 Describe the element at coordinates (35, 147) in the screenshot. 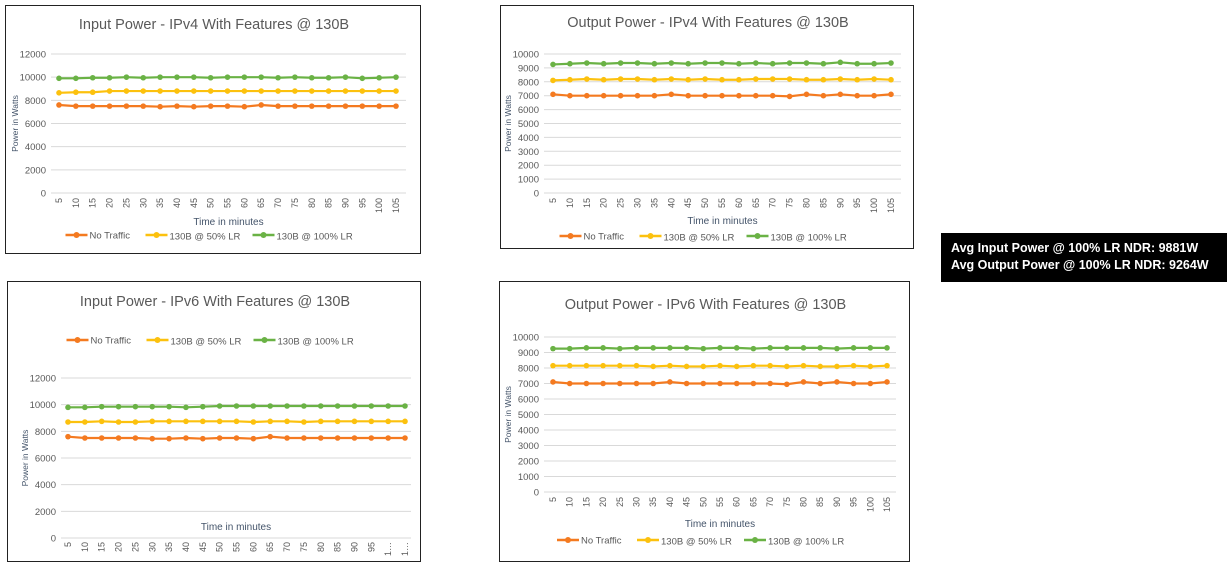

I see `y-tick-label: 4000` at that location.